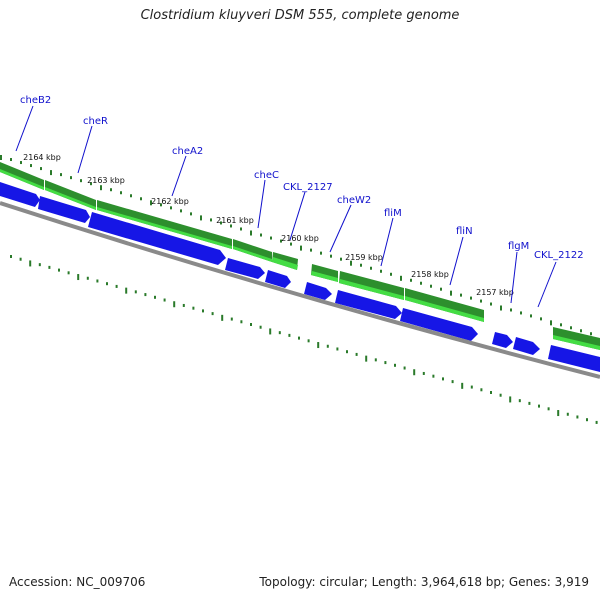 This screenshot has height=600, width=600. I want to click on cds-arrow-flgM, so click(502, 340).